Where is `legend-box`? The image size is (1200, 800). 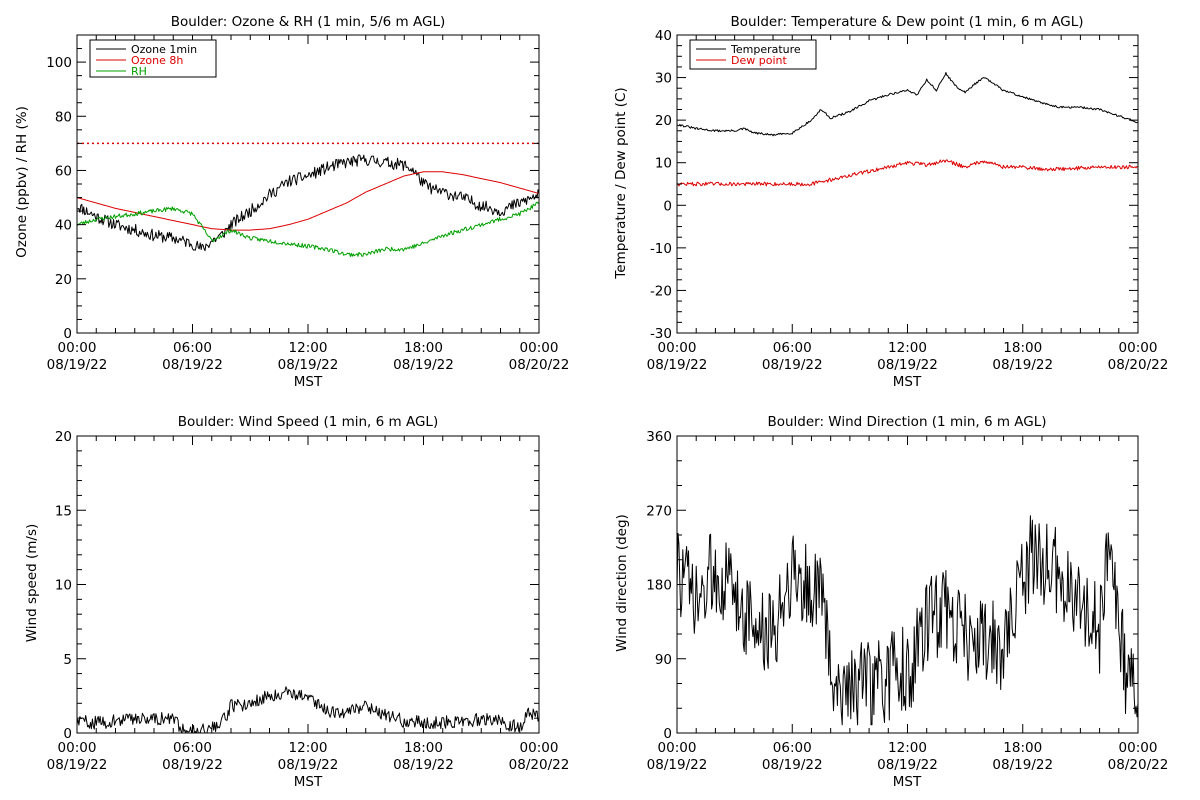
legend-box is located at coordinates (753, 54).